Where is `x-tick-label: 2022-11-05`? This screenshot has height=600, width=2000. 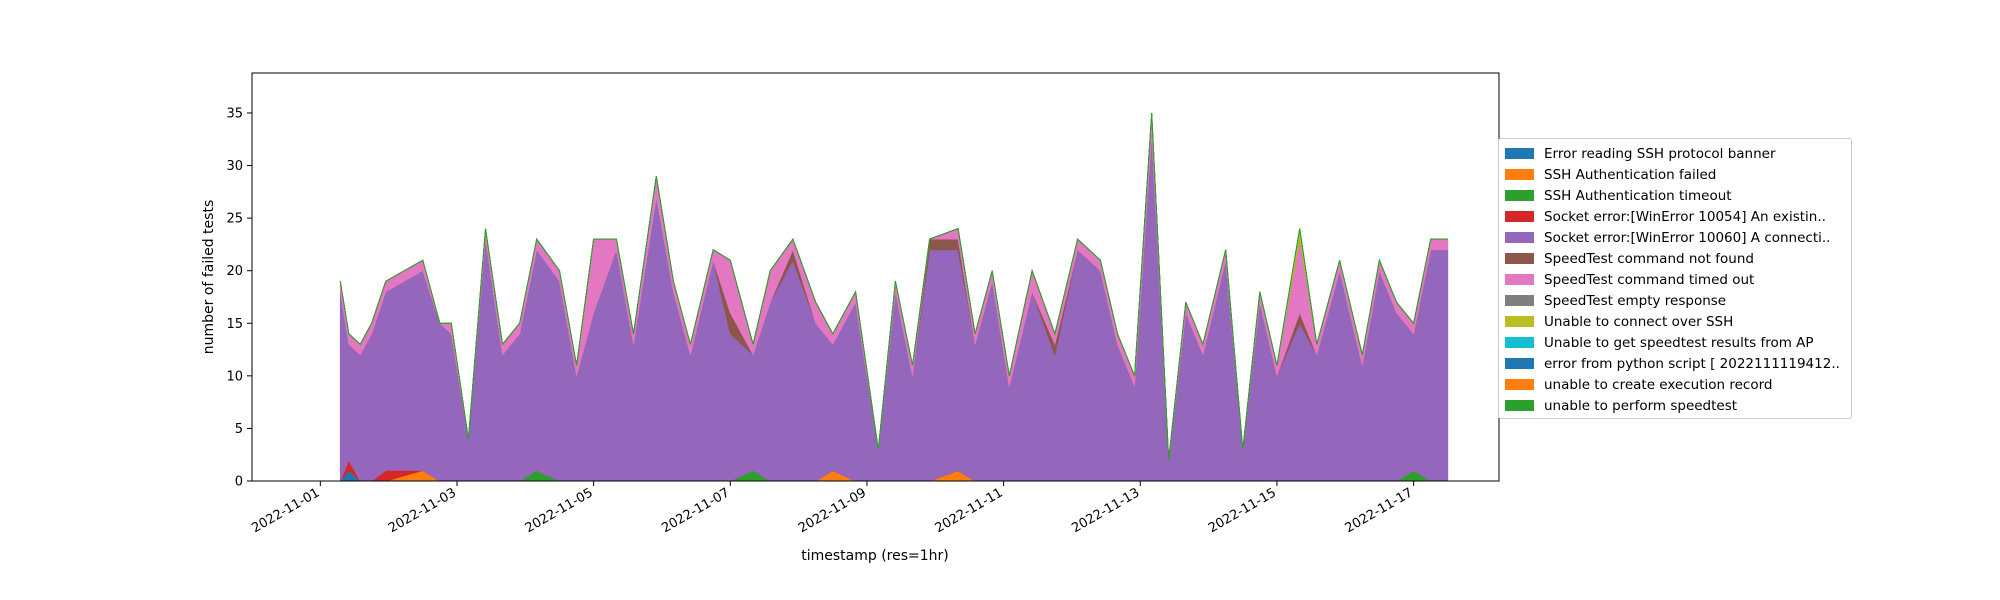 x-tick-label: 2022-11-05 is located at coordinates (559, 510).